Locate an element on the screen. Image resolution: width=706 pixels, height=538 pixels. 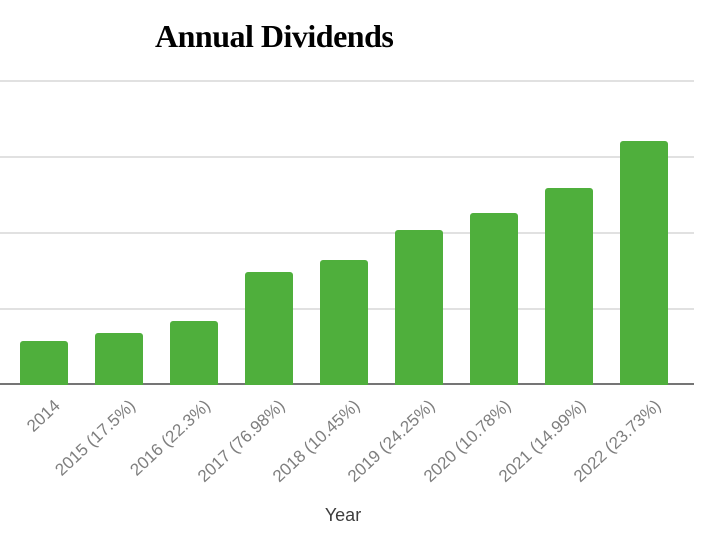
x-tick-label-2015: 2015 (17.5%) is located at coordinates (94, 438).